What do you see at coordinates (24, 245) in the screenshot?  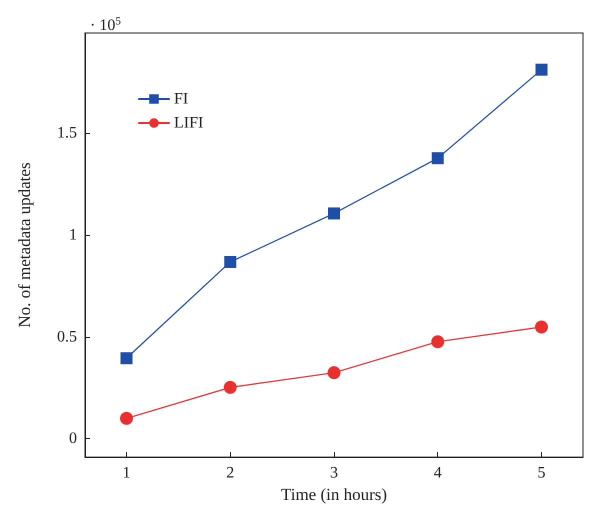 I see `y-axis-title: No. of metadata updates` at bounding box center [24, 245].